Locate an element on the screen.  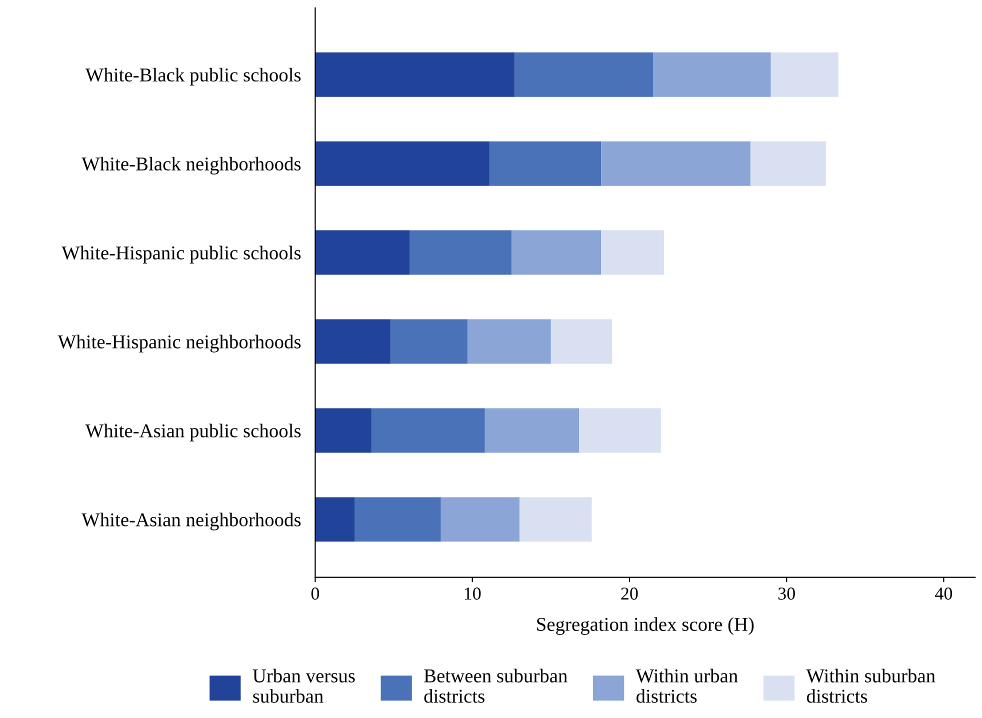
y-tick-label: White-Asian neighborhoods is located at coordinates (191, 521).